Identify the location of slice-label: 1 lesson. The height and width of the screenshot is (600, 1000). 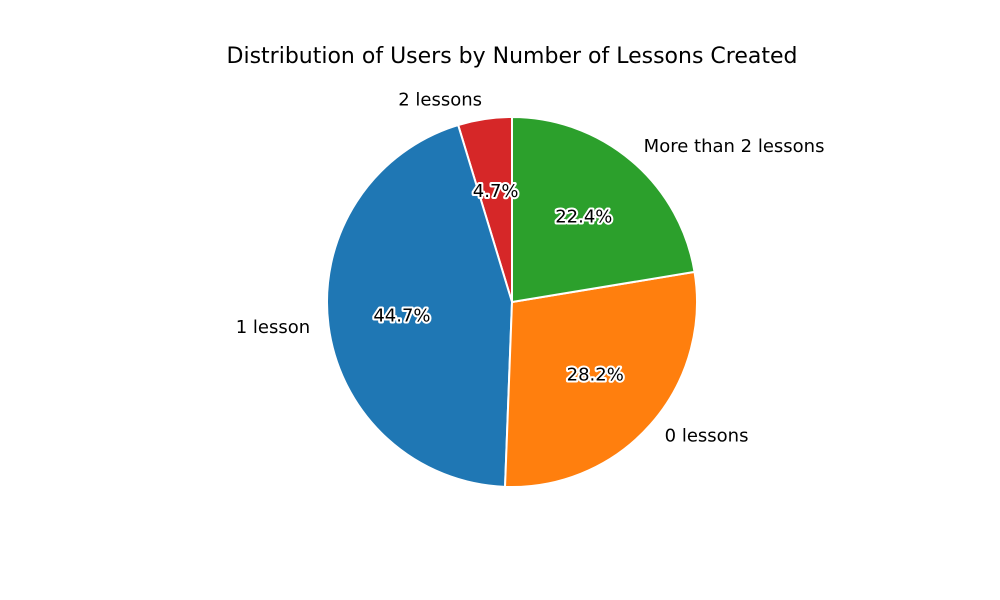
(273, 327).